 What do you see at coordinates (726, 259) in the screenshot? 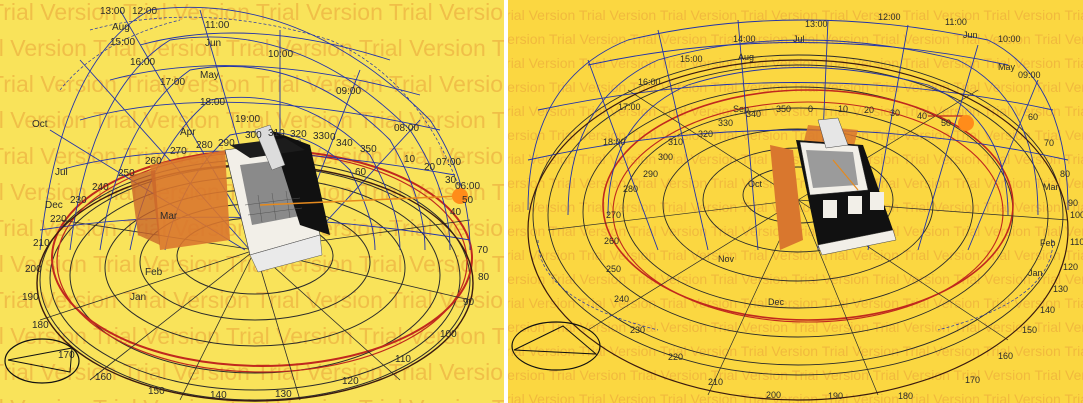
I see `svg-text: Nov` at bounding box center [726, 259].